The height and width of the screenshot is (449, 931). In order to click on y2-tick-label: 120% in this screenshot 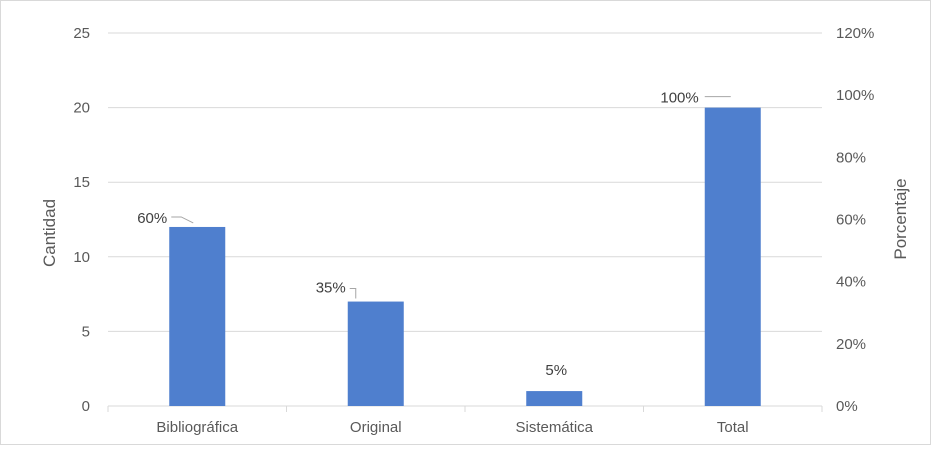, I will do `click(855, 33)`.